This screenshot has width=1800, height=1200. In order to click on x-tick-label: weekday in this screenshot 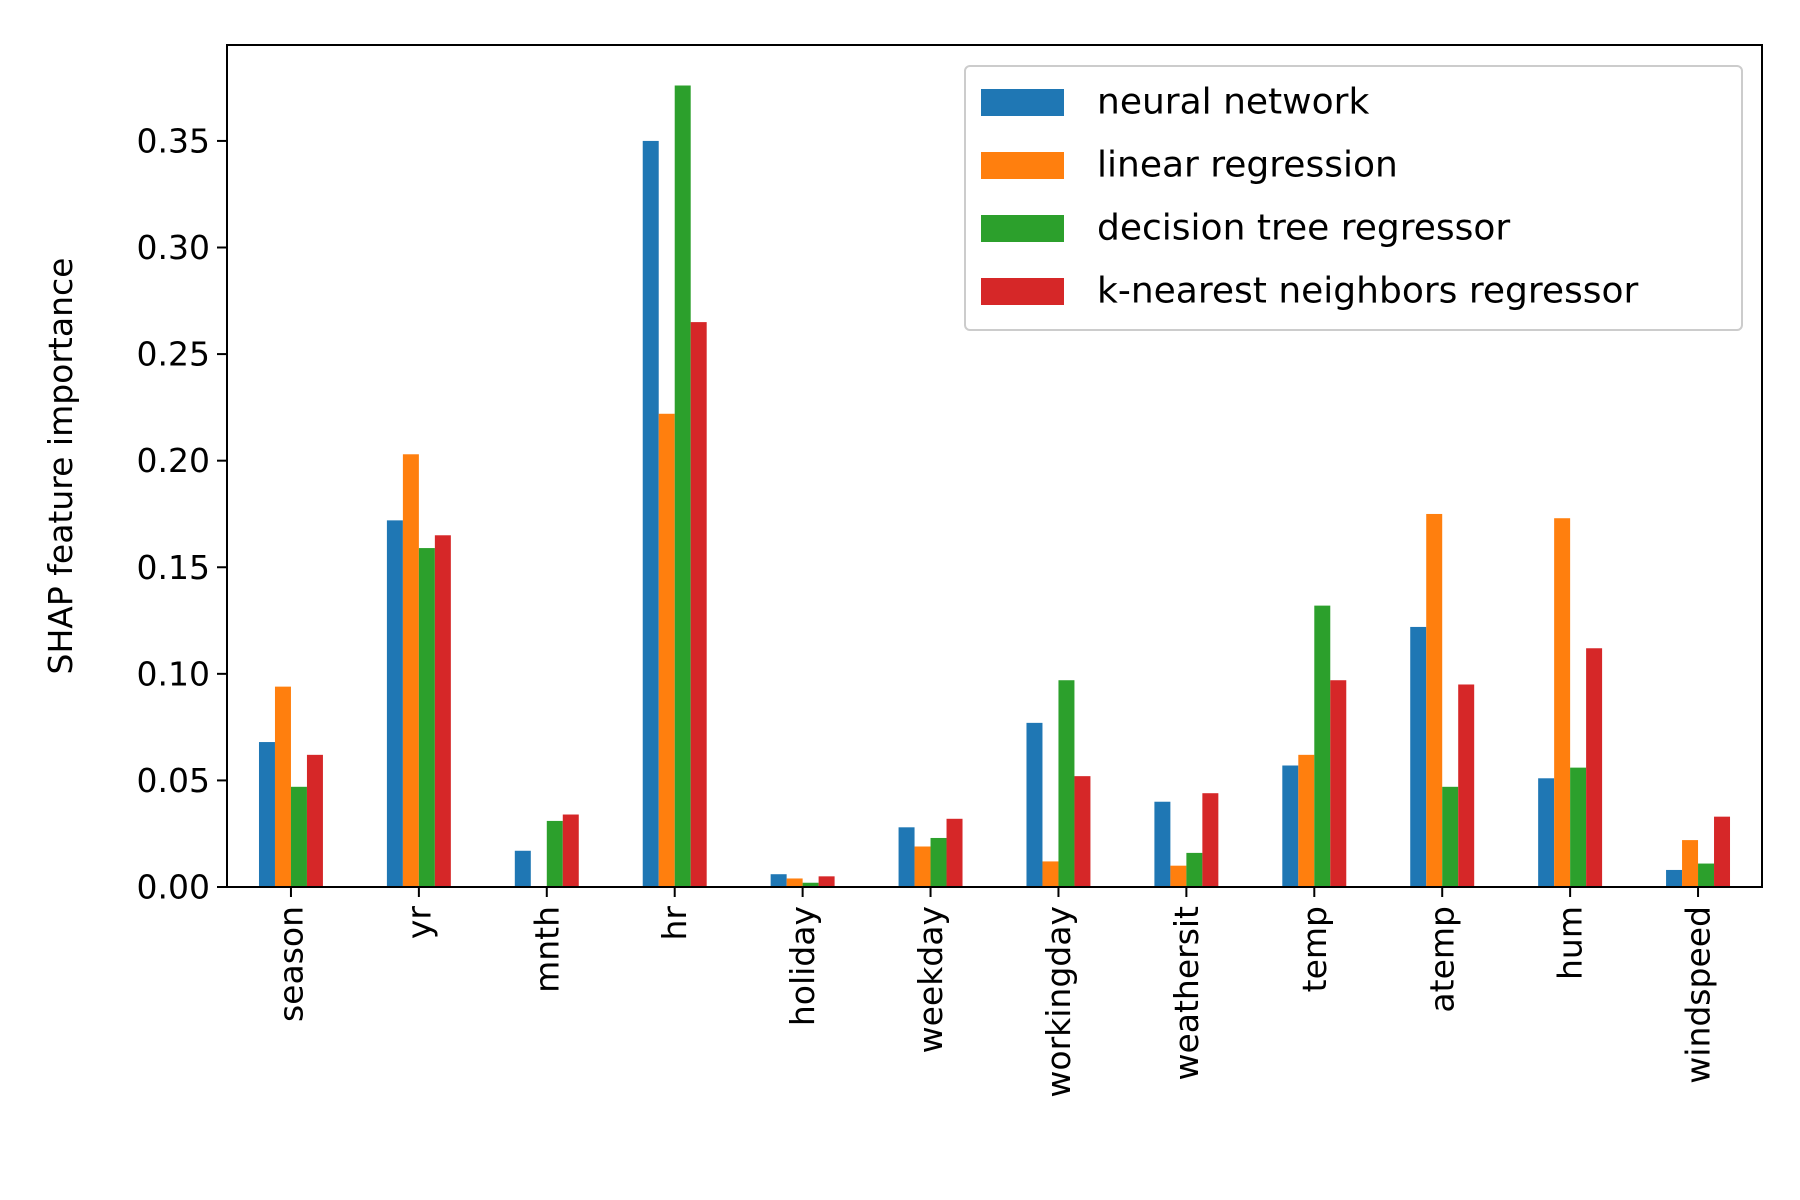, I will do `click(930, 979)`.